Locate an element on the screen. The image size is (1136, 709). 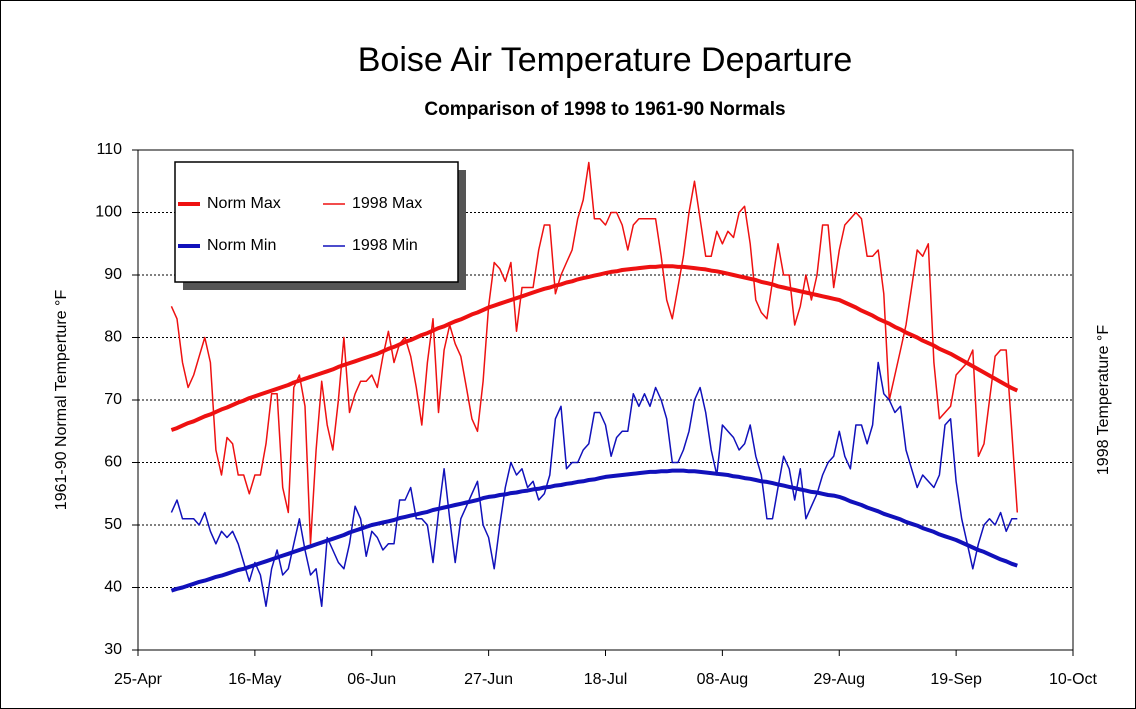
legend-label: 1998 Max is located at coordinates (387, 203).